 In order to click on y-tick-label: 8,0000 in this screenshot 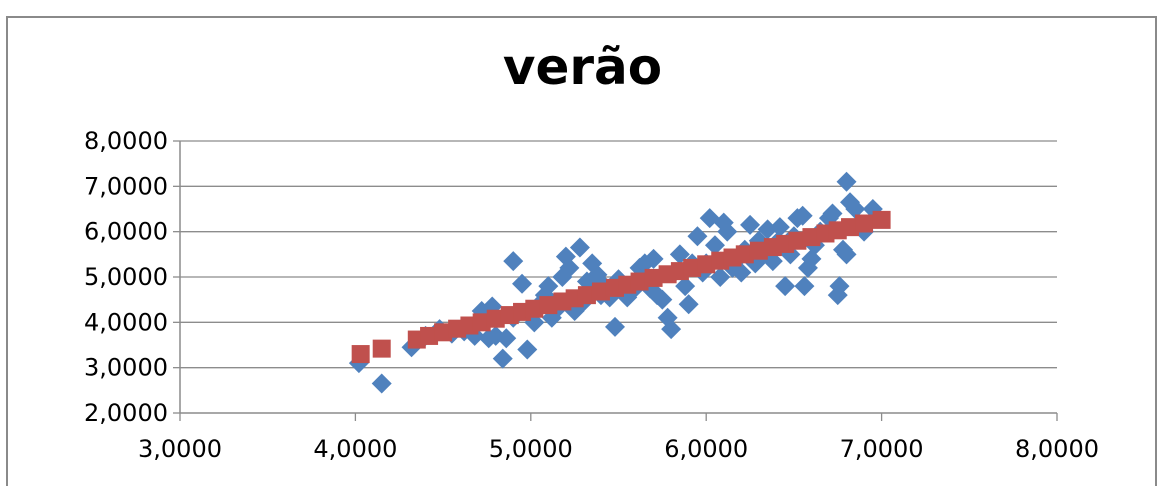, I will do `click(126, 141)`.